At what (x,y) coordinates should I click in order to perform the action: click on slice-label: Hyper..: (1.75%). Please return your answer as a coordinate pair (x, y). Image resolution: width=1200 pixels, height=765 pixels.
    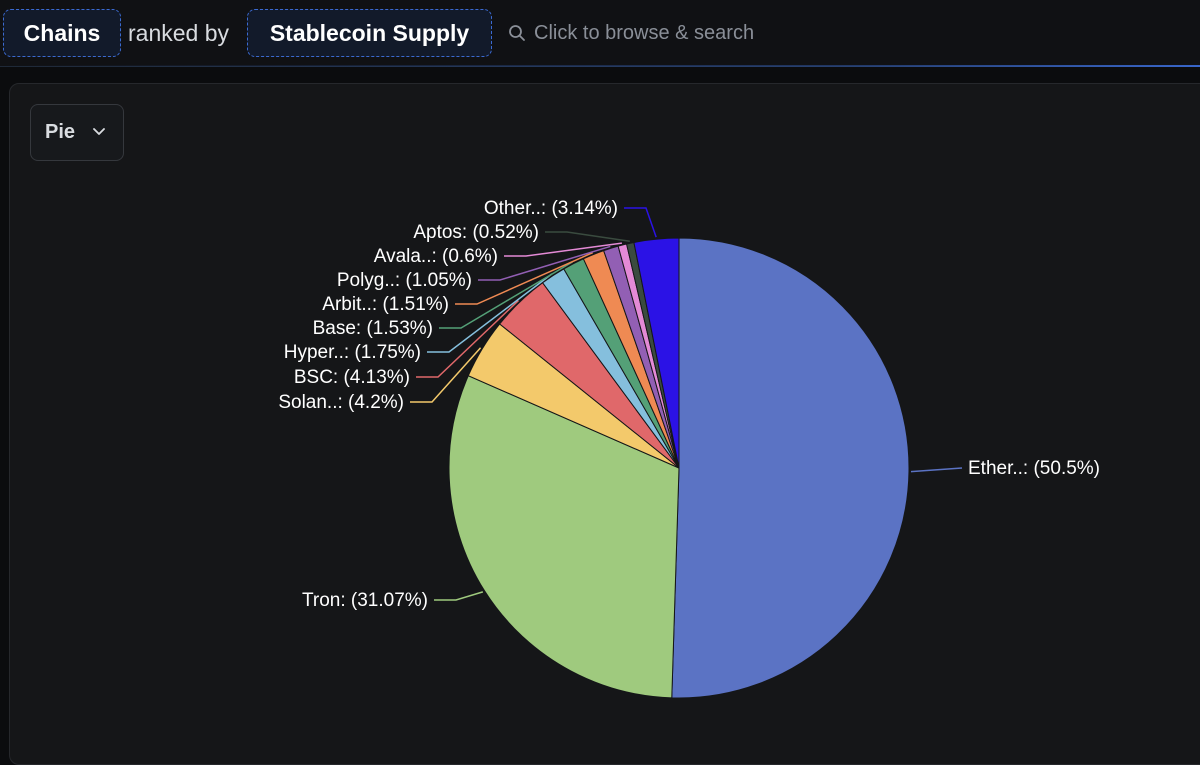
    Looking at the image, I should click on (352, 352).